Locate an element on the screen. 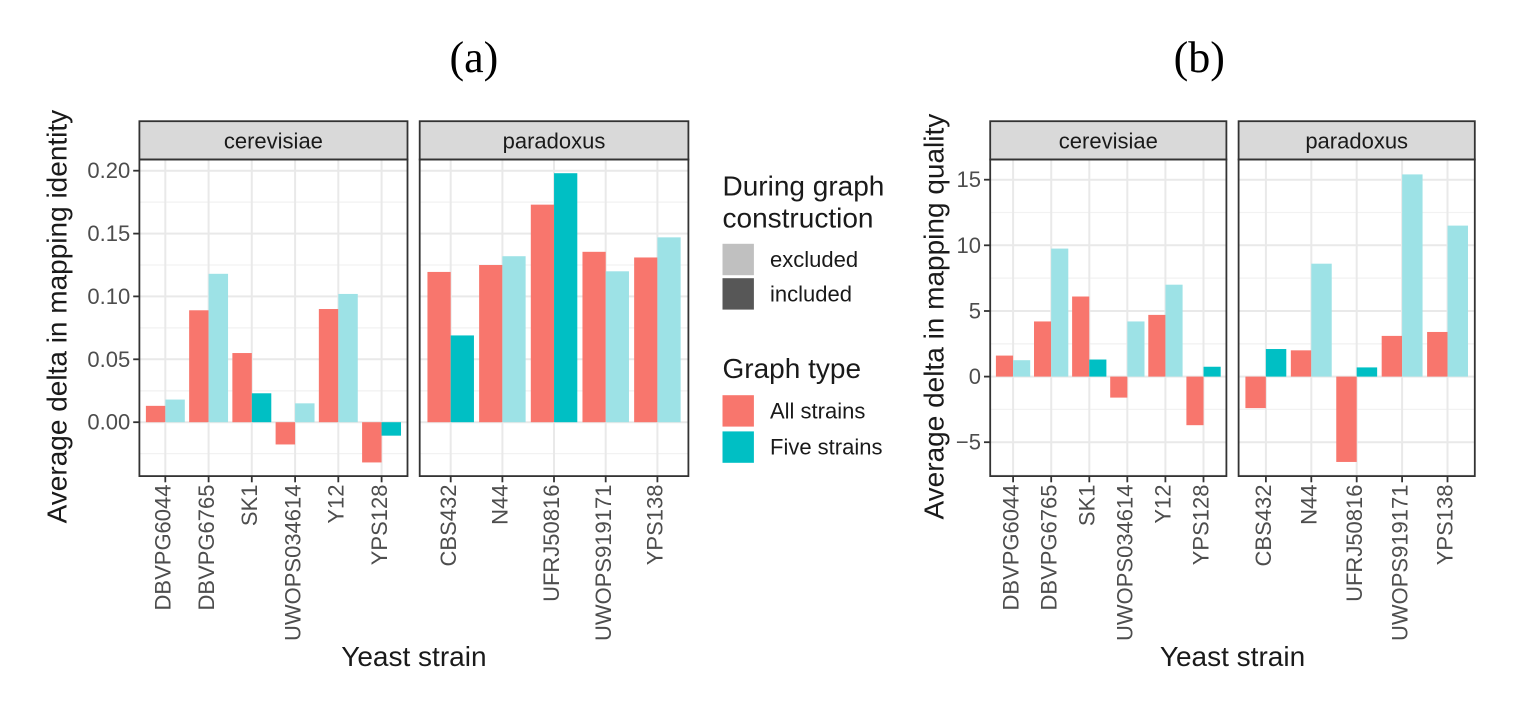  svg-text: construction is located at coordinates (798, 217).